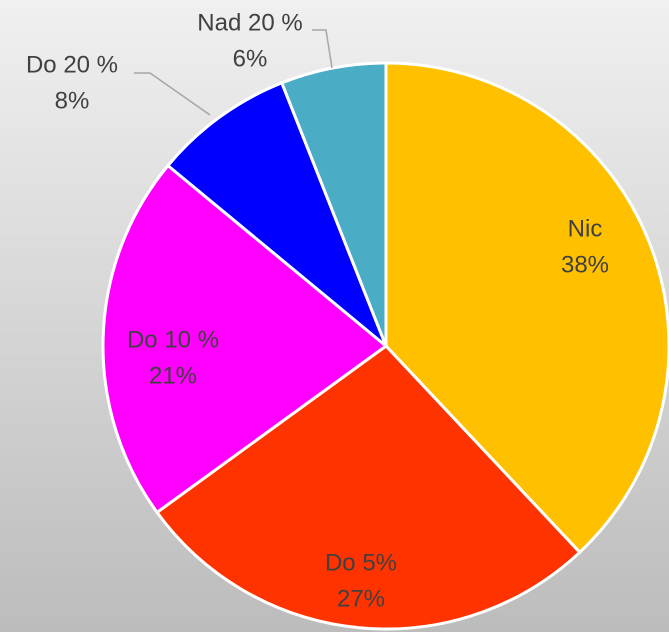 The width and height of the screenshot is (669, 632). What do you see at coordinates (585, 228) in the screenshot?
I see `slice-label: Nic` at bounding box center [585, 228].